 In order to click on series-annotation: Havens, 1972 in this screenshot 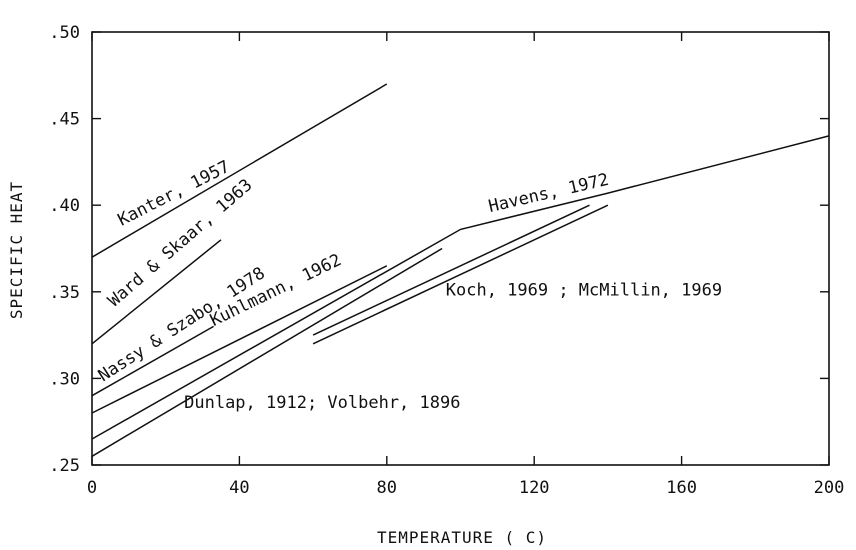, I will do `click(549, 193)`.